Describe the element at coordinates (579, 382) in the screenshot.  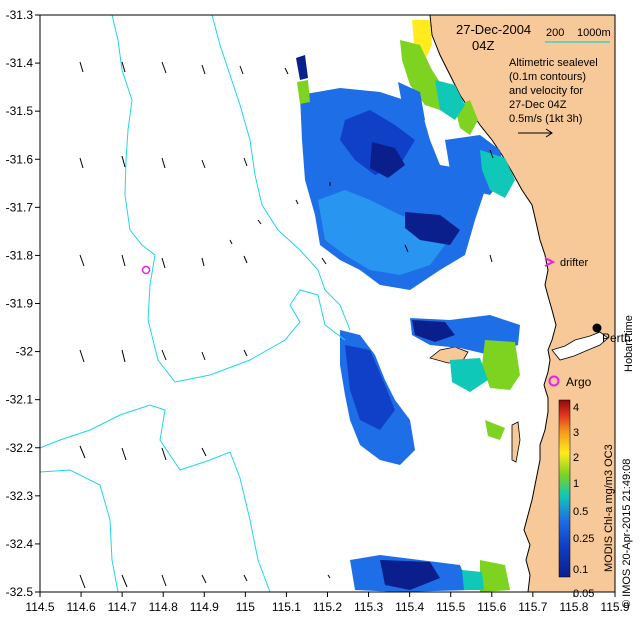
I see `argo-label: Argo` at that location.